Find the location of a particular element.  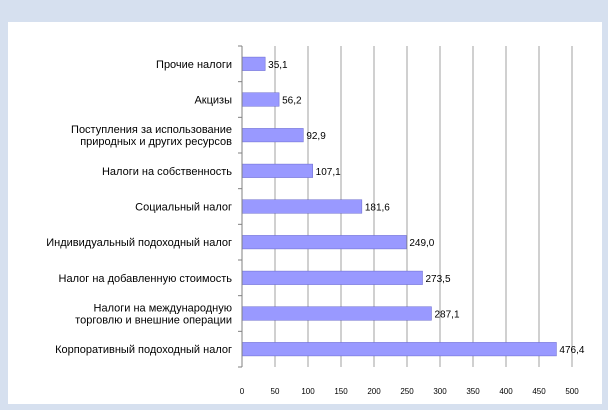

value-label: 107,1 is located at coordinates (328, 172).